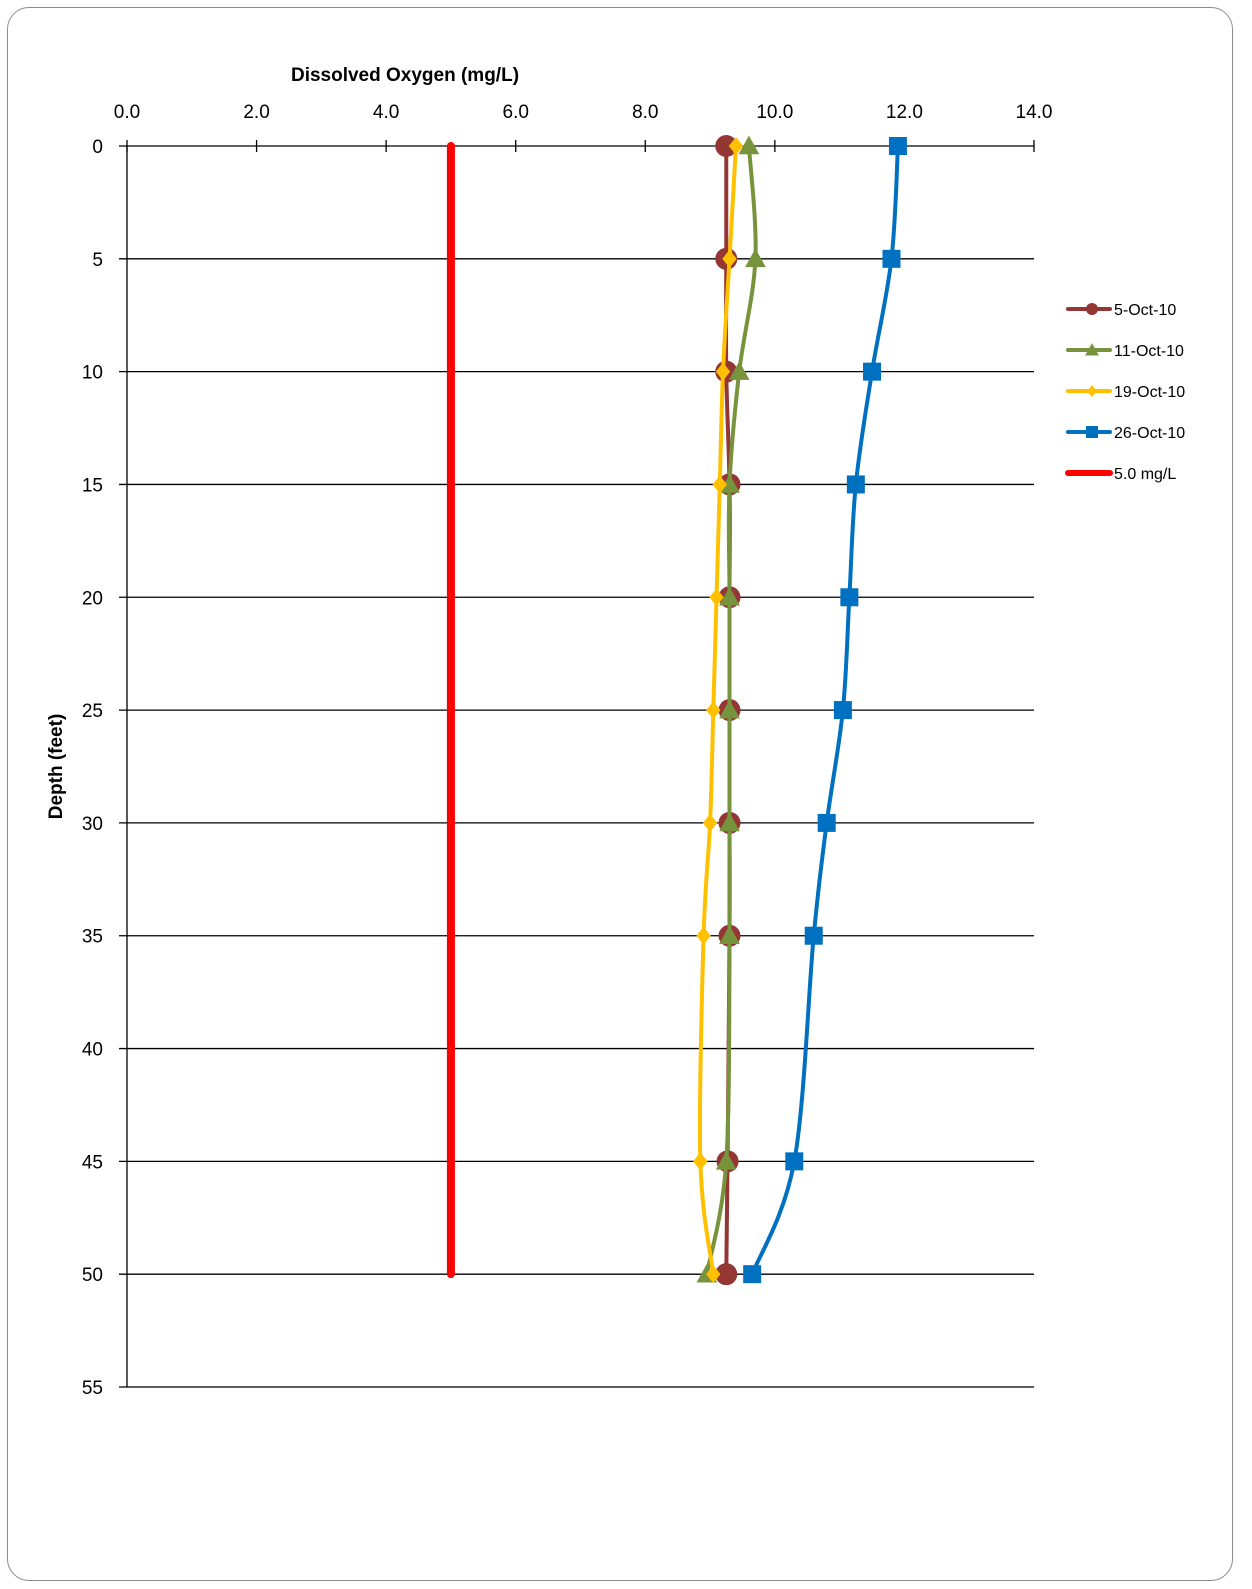  I want to click on x-tick-label: 6.0, so click(516, 112).